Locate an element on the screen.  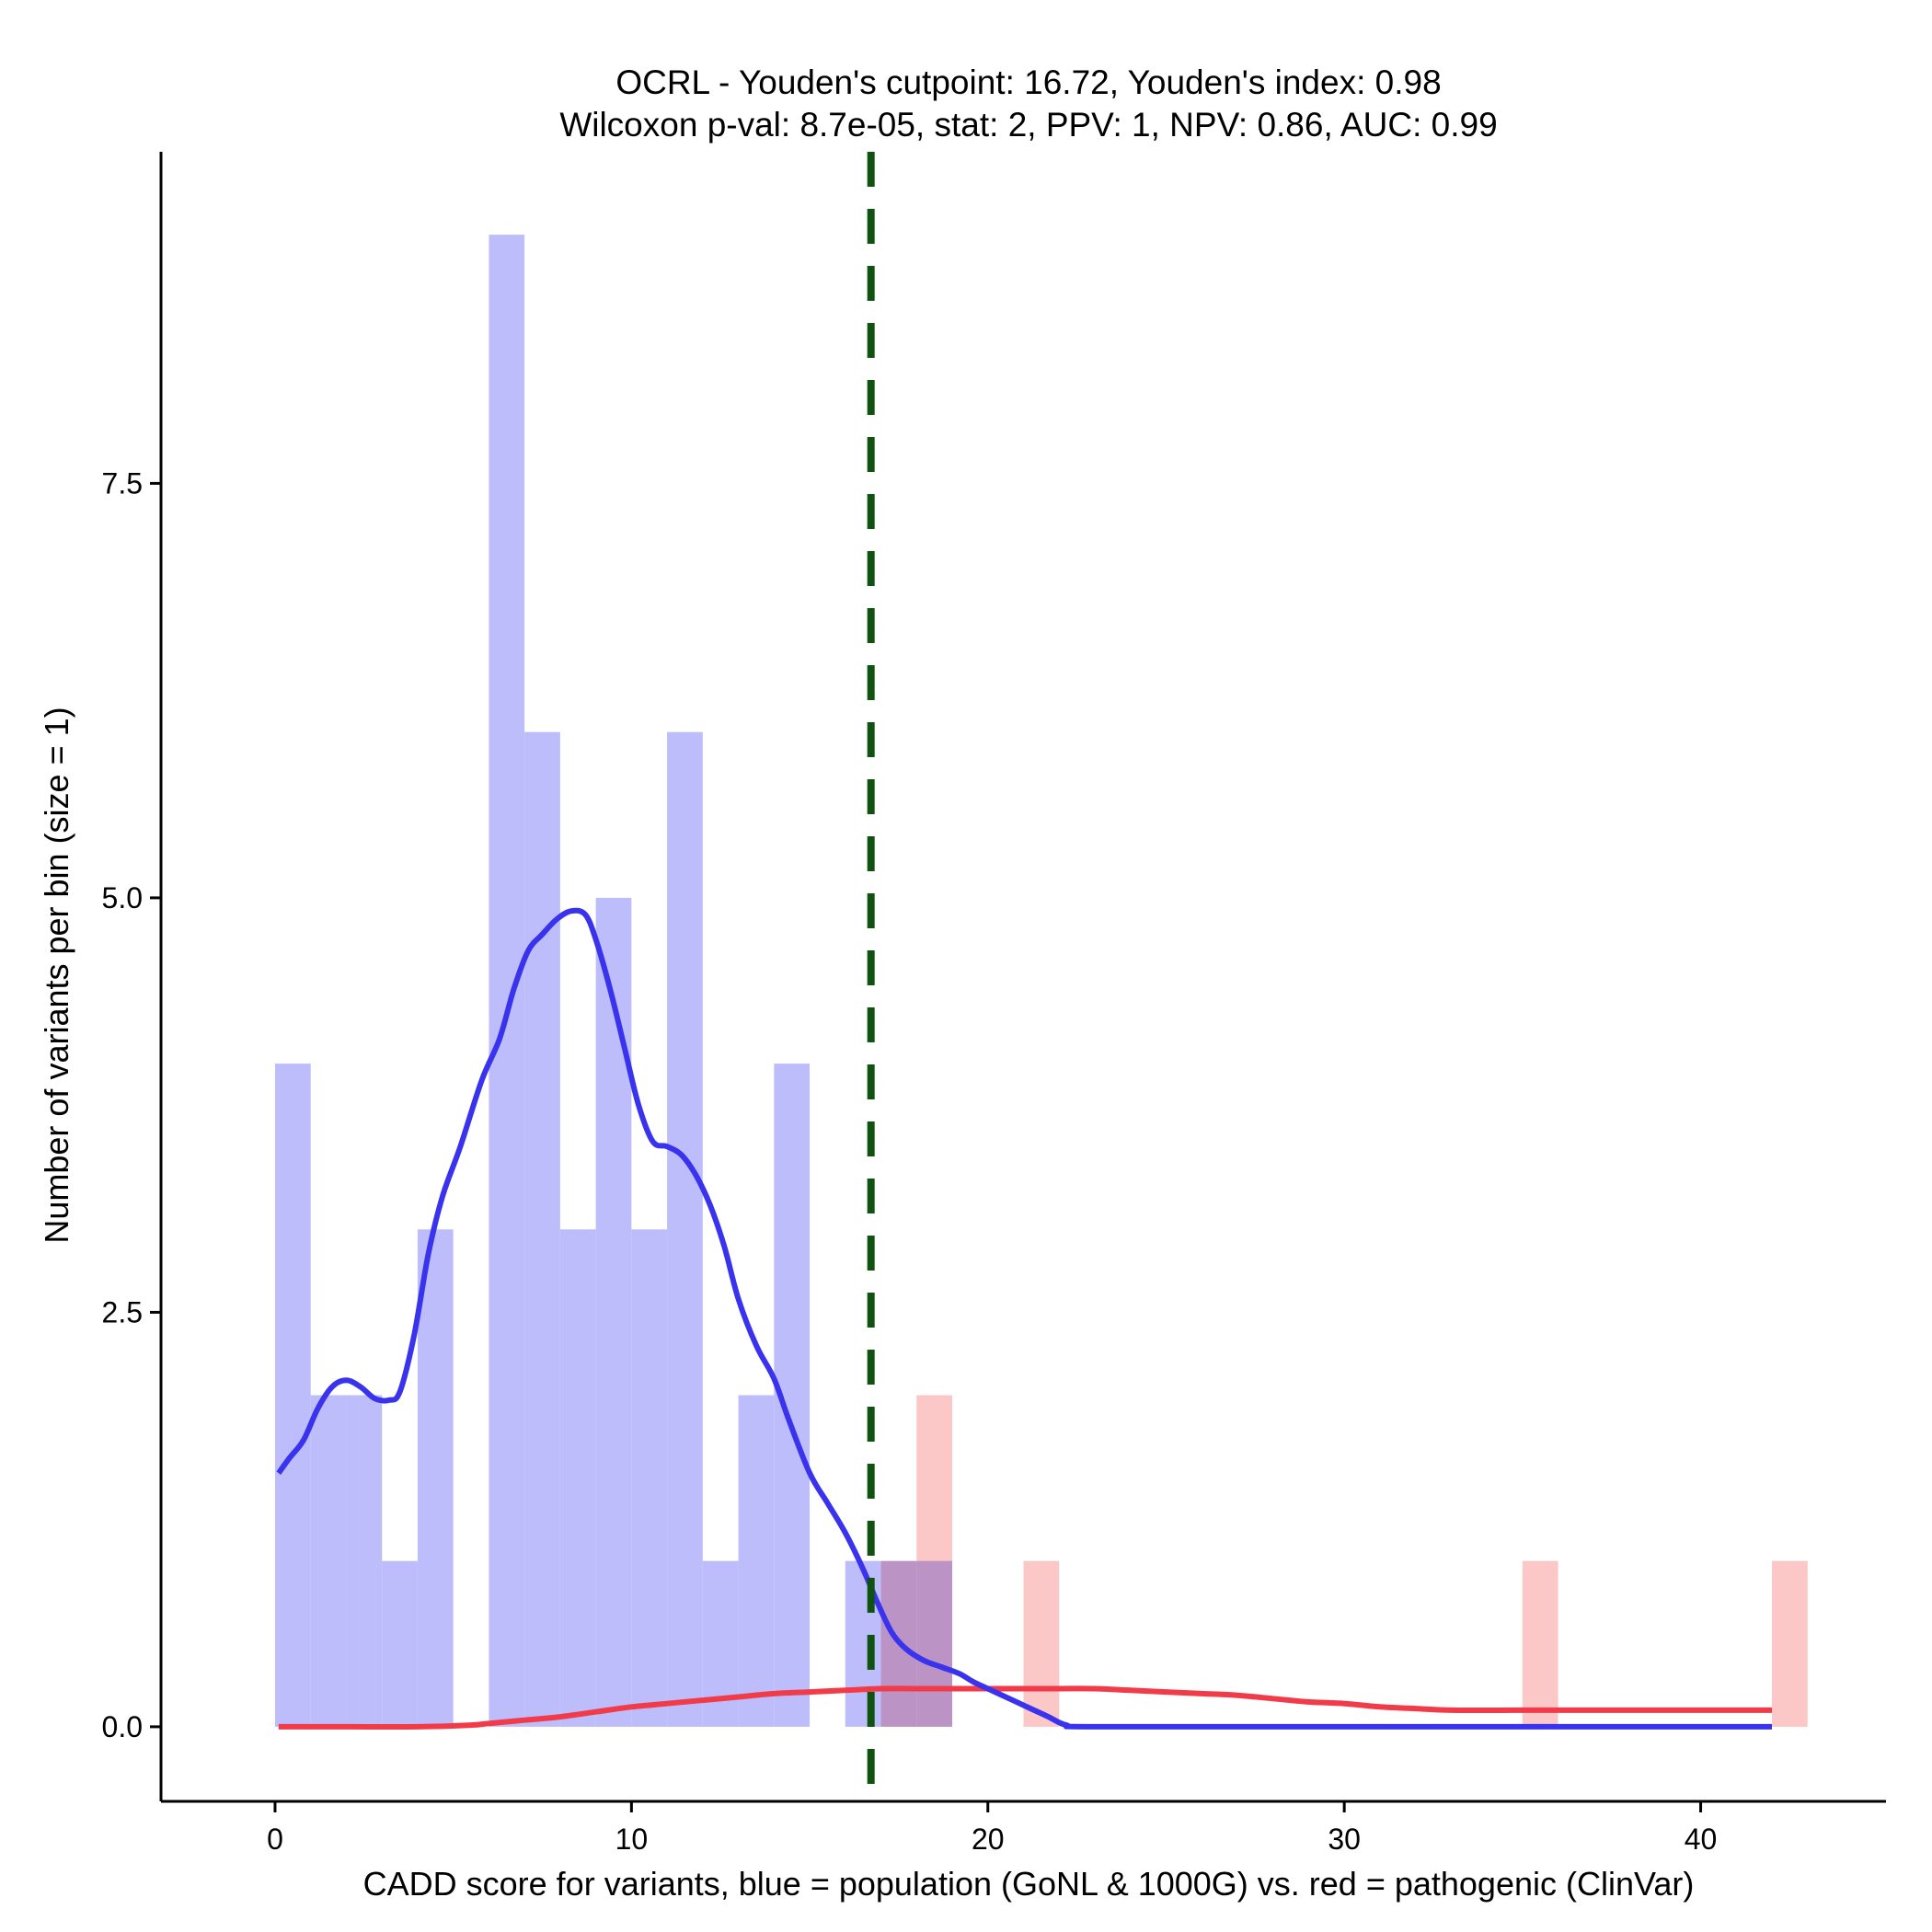
y-tick-label-3: 7.5 is located at coordinates (122, 483).